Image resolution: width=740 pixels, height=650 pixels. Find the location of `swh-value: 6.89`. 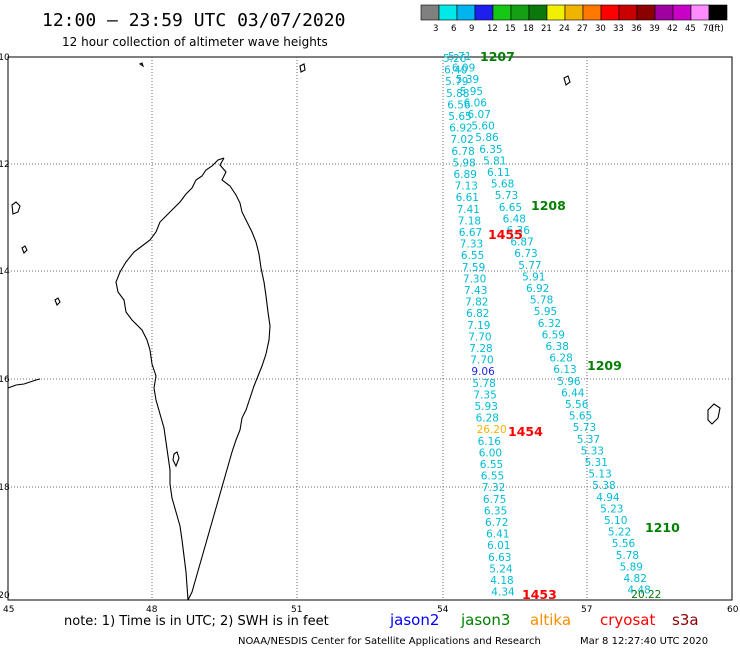

swh-value: 6.89 is located at coordinates (465, 175).